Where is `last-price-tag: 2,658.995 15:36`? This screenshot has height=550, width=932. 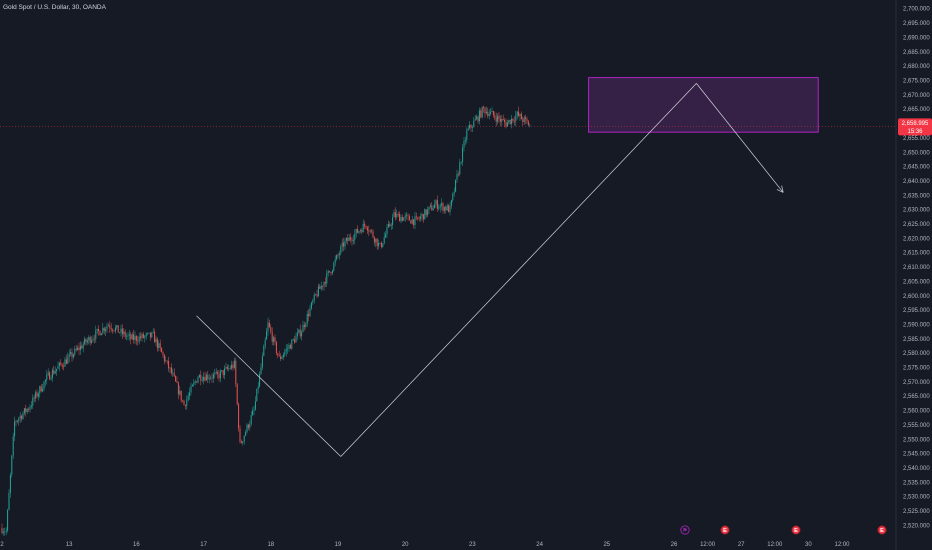
last-price-tag: 2,658.995 15:36 is located at coordinates (915, 127).